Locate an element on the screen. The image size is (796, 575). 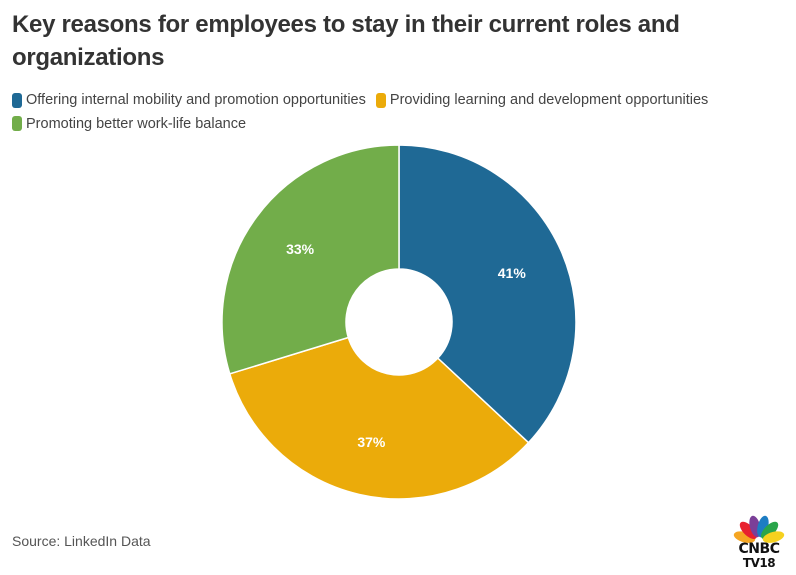
legend-item-work-life-balance: Promoting better work-life balance is located at coordinates (129, 124).